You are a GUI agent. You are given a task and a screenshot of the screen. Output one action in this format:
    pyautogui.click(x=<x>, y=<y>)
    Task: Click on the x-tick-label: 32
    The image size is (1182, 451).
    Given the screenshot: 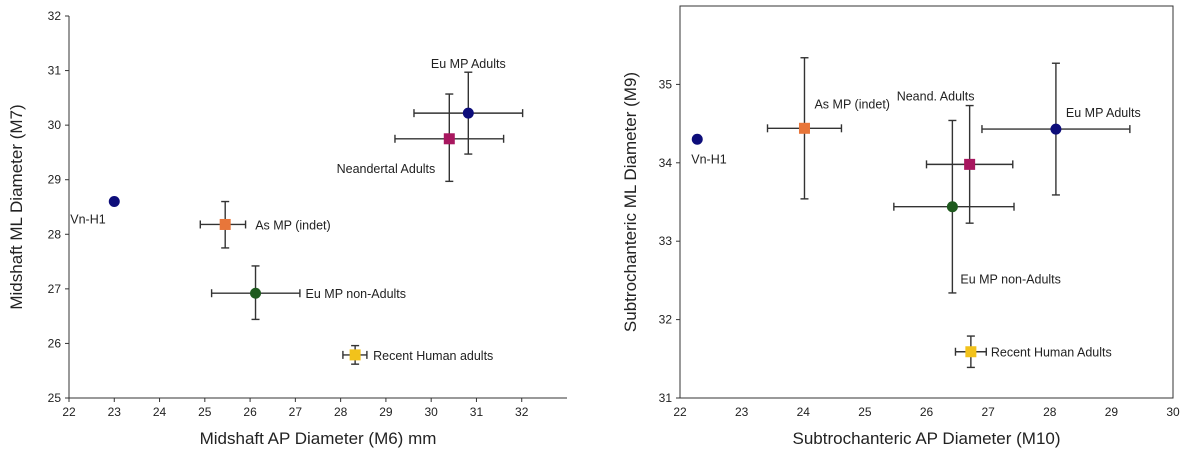 What is the action you would take?
    pyautogui.click(x=522, y=412)
    